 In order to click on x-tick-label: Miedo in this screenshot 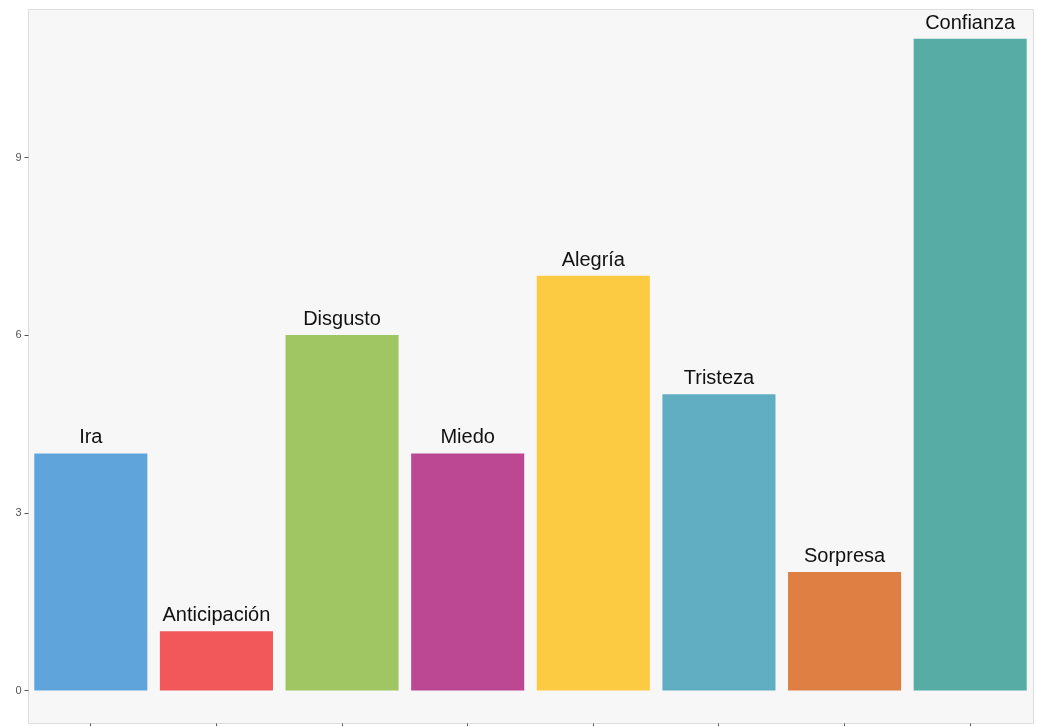, I will do `click(467, 436)`.